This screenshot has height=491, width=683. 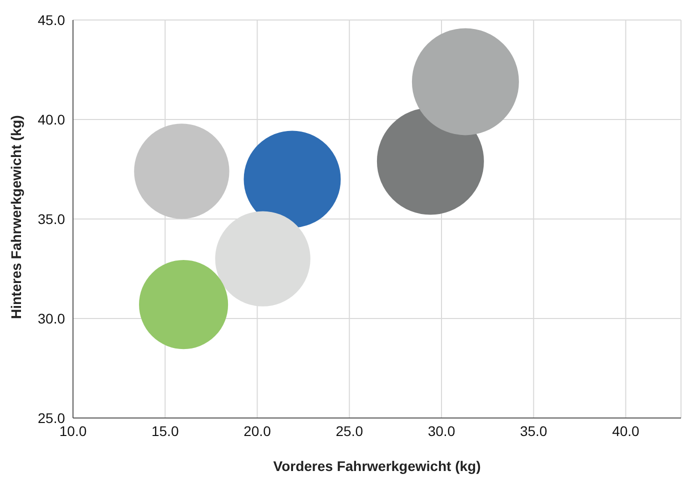 What do you see at coordinates (442, 430) in the screenshot?
I see `x-tick-label: 30.0` at bounding box center [442, 430].